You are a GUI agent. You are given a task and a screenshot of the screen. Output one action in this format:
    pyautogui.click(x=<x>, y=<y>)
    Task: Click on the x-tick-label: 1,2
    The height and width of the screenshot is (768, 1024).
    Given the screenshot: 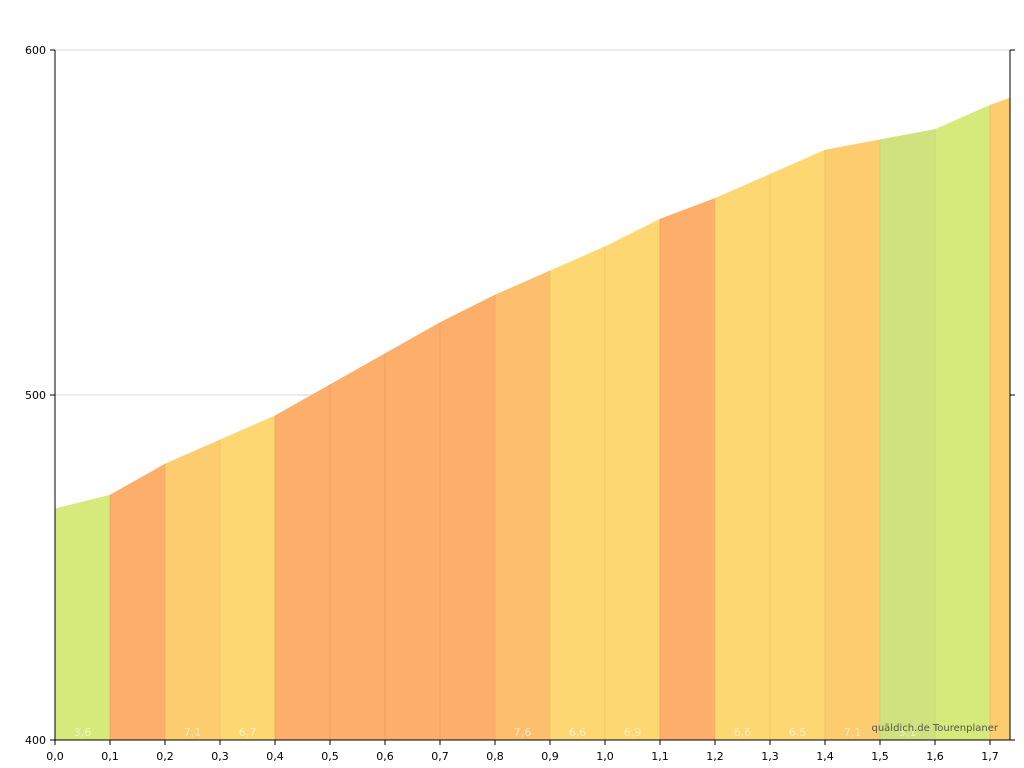 What is the action you would take?
    pyautogui.click(x=715, y=756)
    